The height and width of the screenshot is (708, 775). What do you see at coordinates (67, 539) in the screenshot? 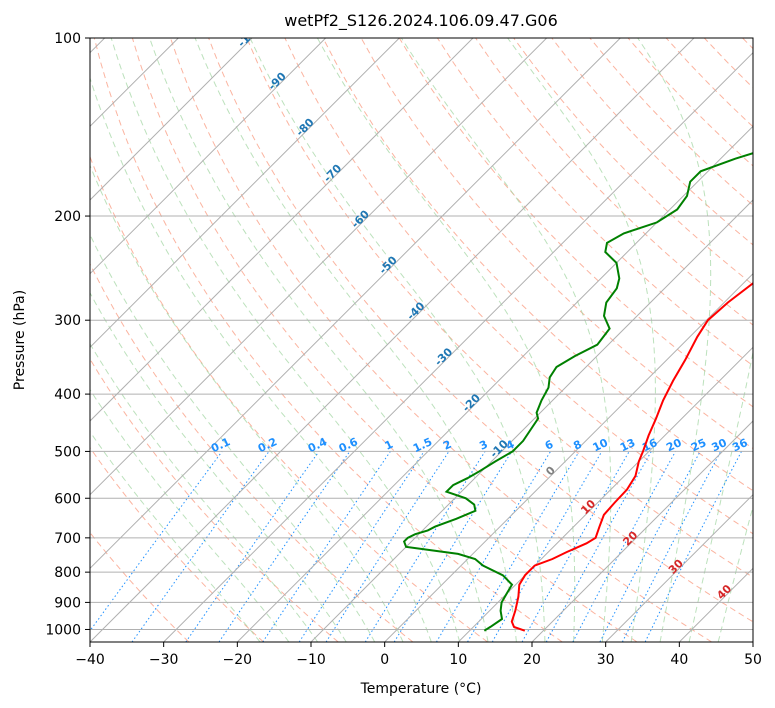
I see `y-tick-label: 700` at bounding box center [67, 539].